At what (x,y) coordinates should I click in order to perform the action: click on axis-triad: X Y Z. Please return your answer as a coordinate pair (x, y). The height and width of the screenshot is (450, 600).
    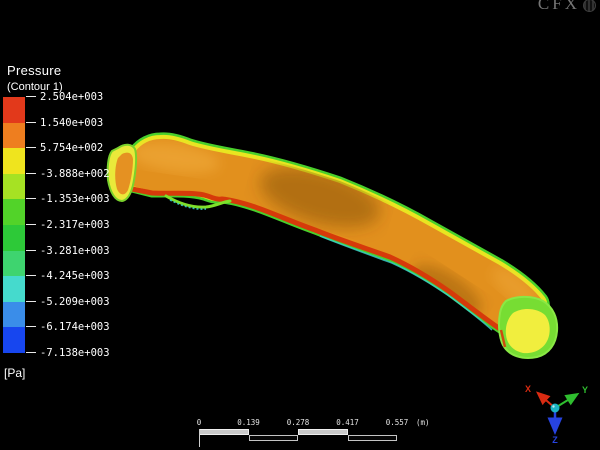
    Looking at the image, I should click on (556, 414).